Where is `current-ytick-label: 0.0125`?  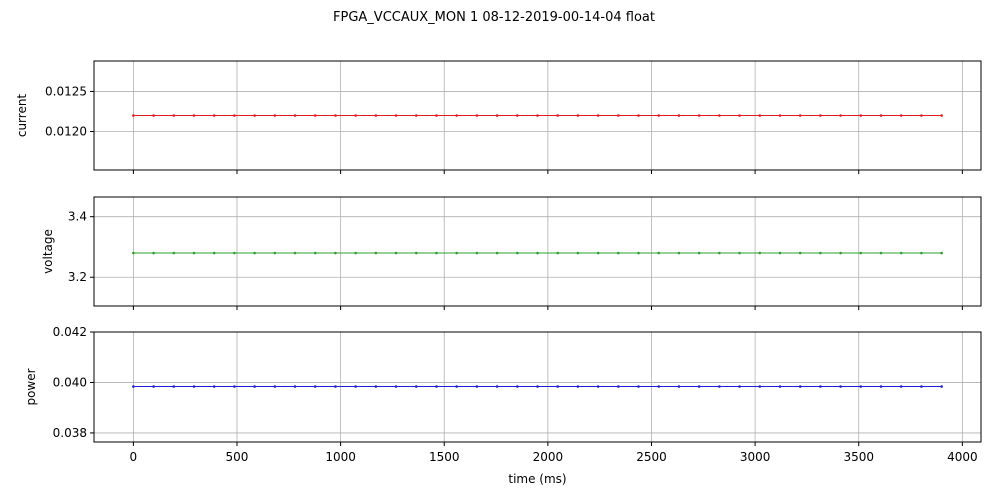 current-ytick-label: 0.0125 is located at coordinates (66, 91).